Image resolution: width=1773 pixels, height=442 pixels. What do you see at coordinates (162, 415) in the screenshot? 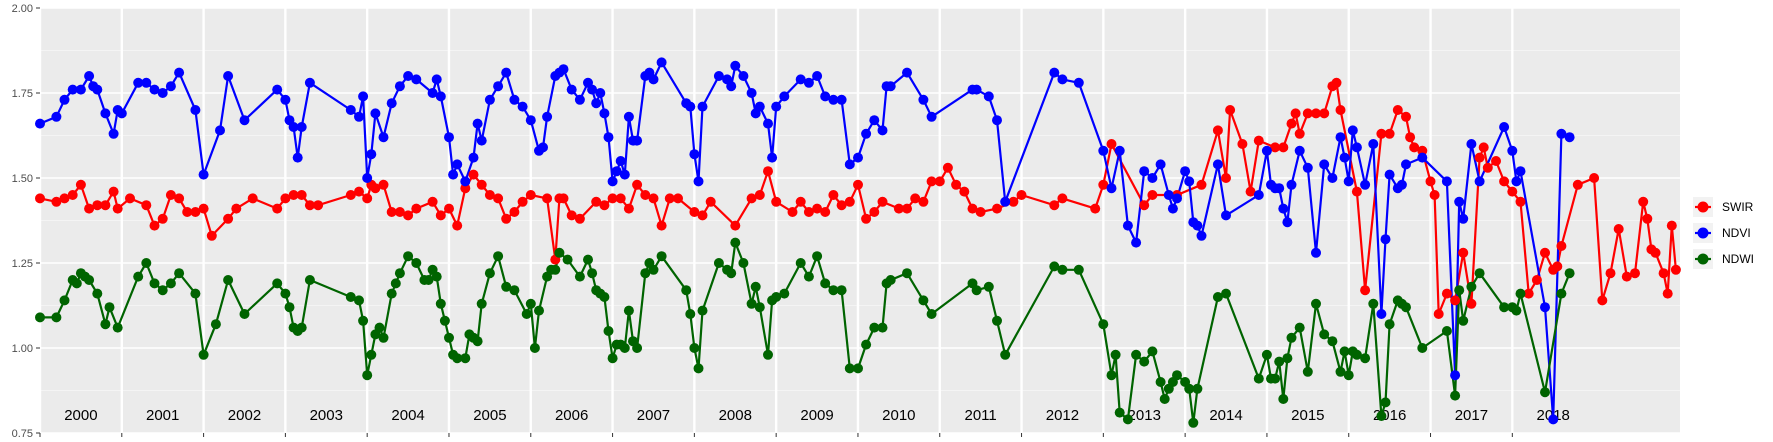
I see `year-label: 2001` at bounding box center [162, 415].